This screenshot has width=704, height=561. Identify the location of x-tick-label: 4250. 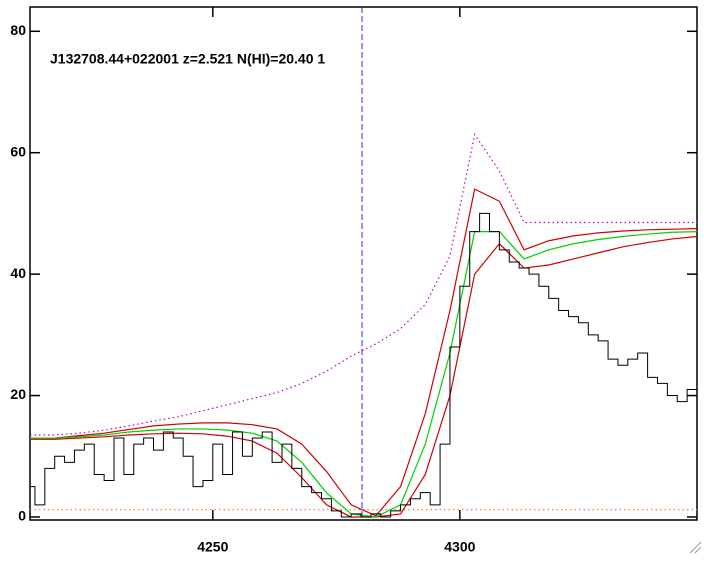
(212, 547).